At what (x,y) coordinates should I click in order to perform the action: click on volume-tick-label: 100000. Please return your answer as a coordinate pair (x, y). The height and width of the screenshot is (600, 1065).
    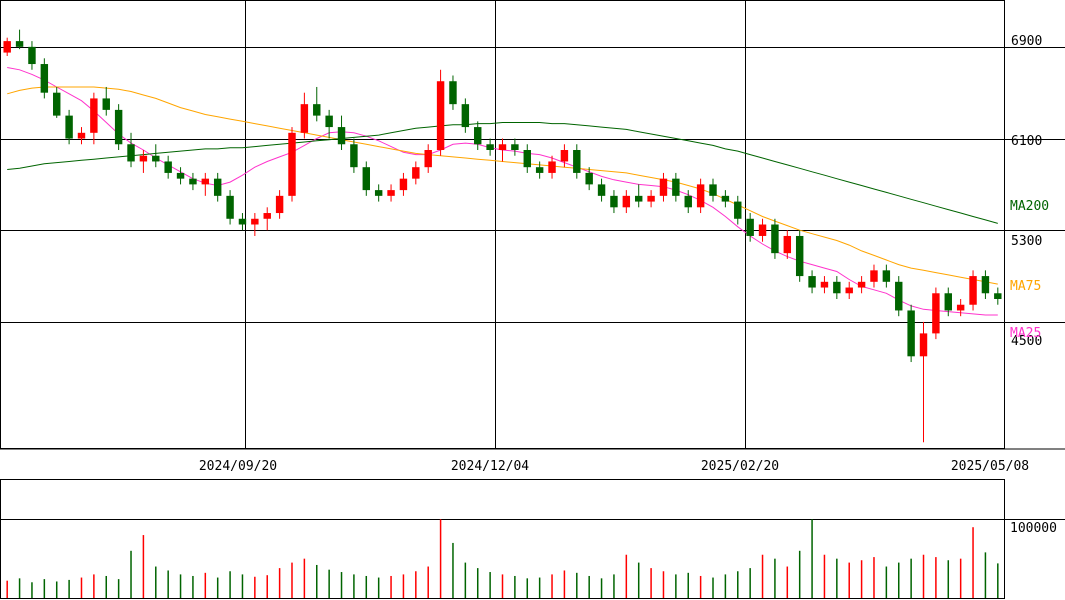
    Looking at the image, I should click on (1033, 528).